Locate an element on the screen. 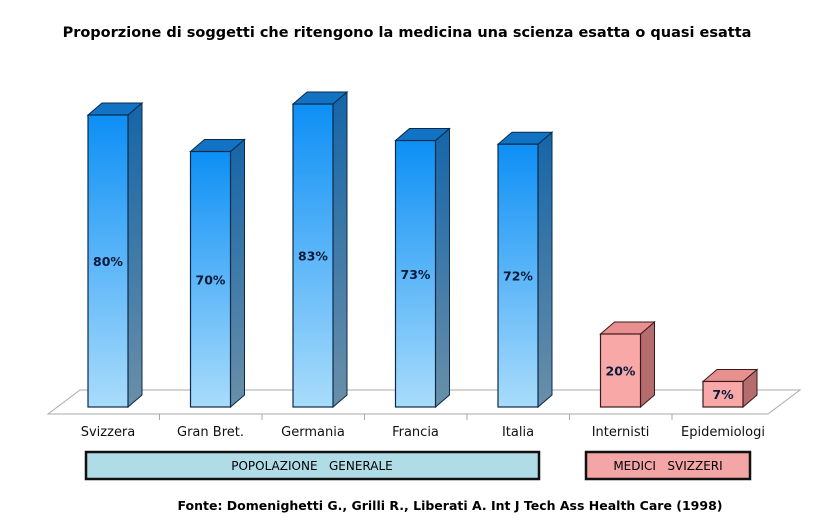 The width and height of the screenshot is (820, 523). bar-3: 73% is located at coordinates (422, 268).